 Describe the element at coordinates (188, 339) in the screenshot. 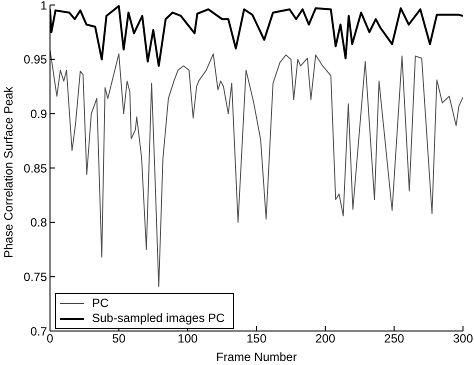

I see `x-tick-label: 100` at that location.